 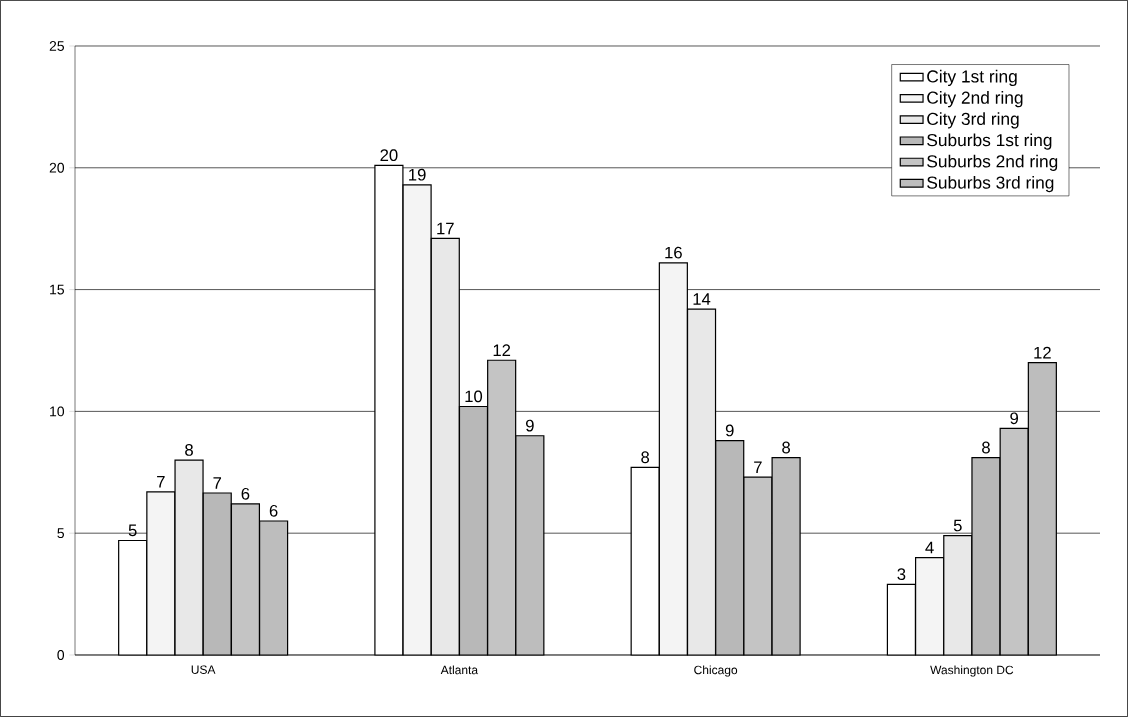 I want to click on data-label: 20, so click(x=389, y=155).